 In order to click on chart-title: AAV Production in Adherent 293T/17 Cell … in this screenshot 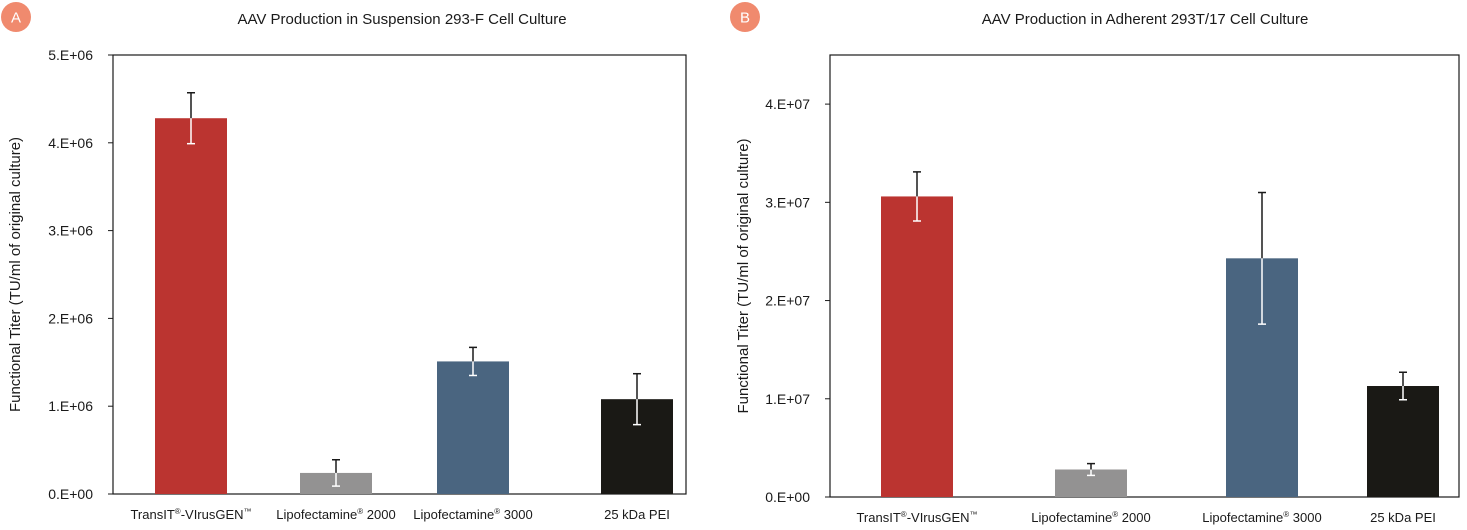, I will do `click(1145, 19)`.